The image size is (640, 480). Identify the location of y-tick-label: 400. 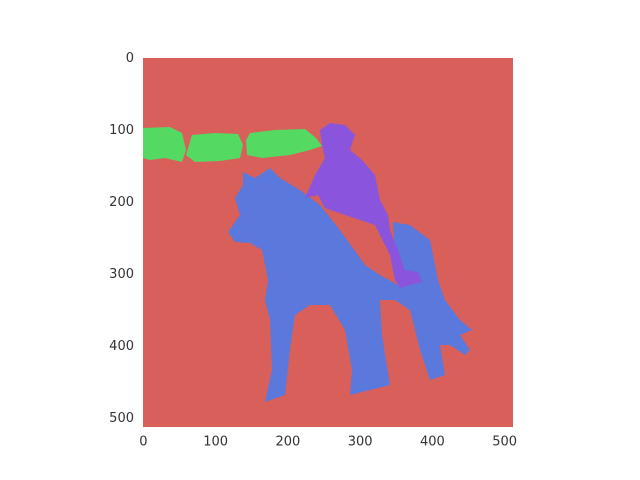
(121, 346).